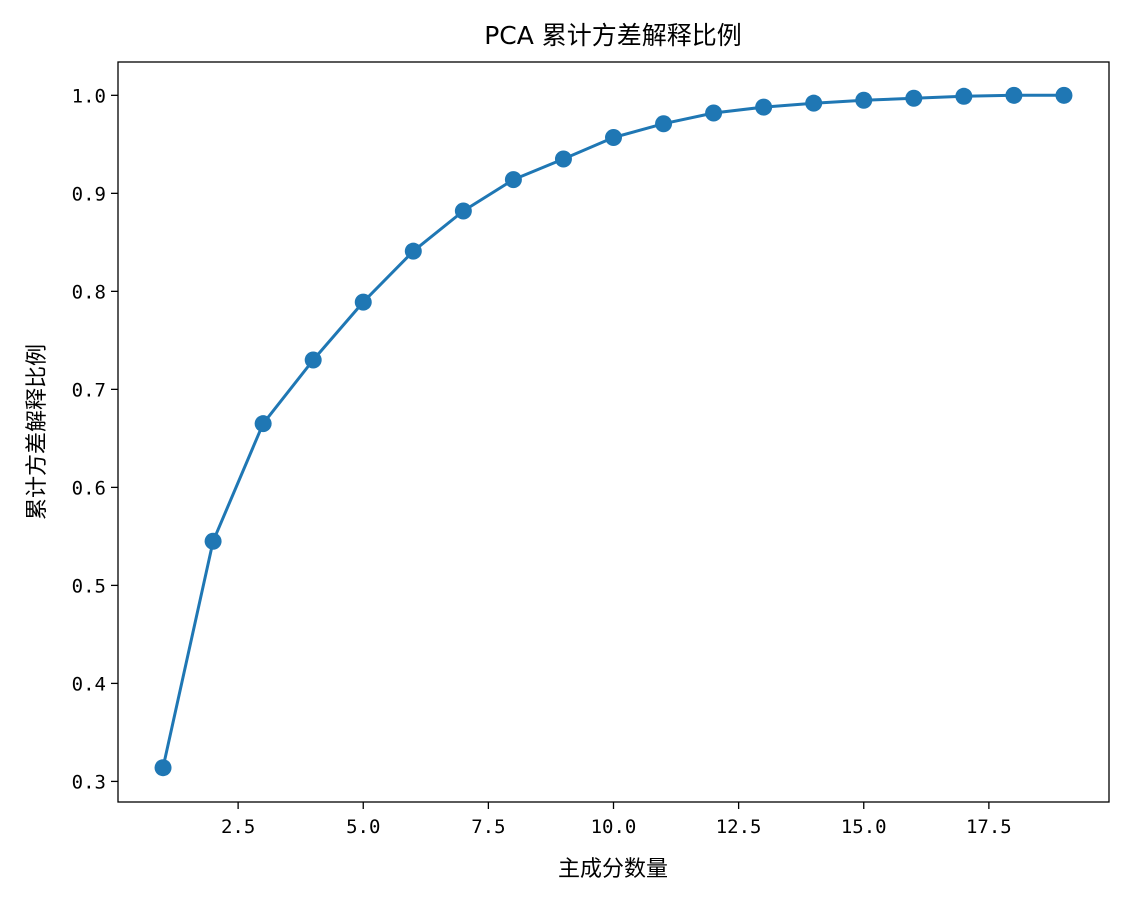 The width and height of the screenshot is (1130, 901). I want to click on y-tick-label: 1.0, so click(89, 96).